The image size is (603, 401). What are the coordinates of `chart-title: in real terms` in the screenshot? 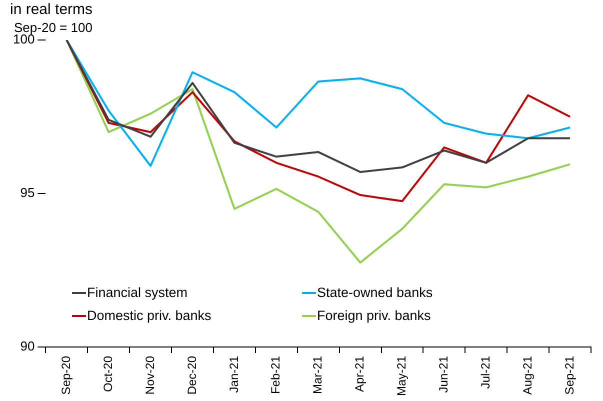 It's located at (51, 9).